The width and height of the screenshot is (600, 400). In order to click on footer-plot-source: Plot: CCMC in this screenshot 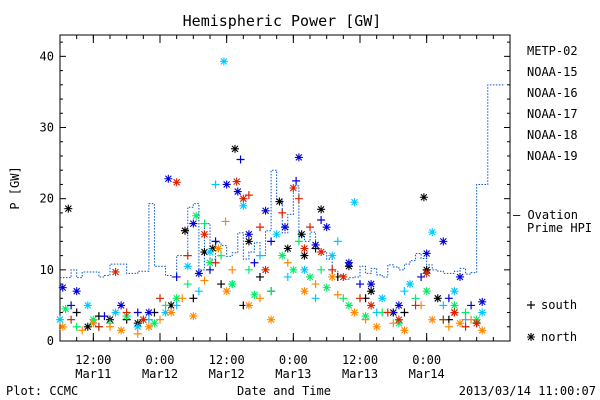, I will do `click(42, 391)`.